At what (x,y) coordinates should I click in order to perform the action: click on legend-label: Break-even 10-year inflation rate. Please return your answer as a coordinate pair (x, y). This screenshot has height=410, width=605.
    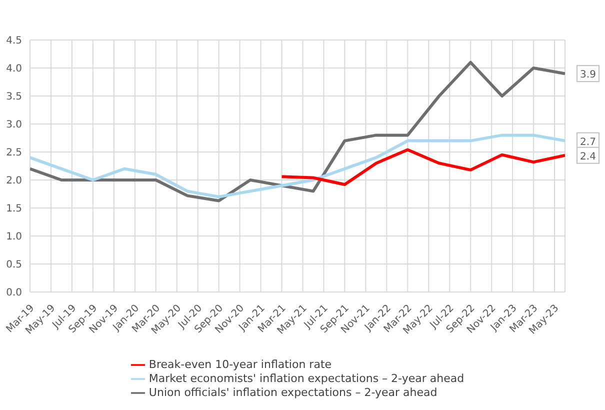
    Looking at the image, I should click on (240, 365).